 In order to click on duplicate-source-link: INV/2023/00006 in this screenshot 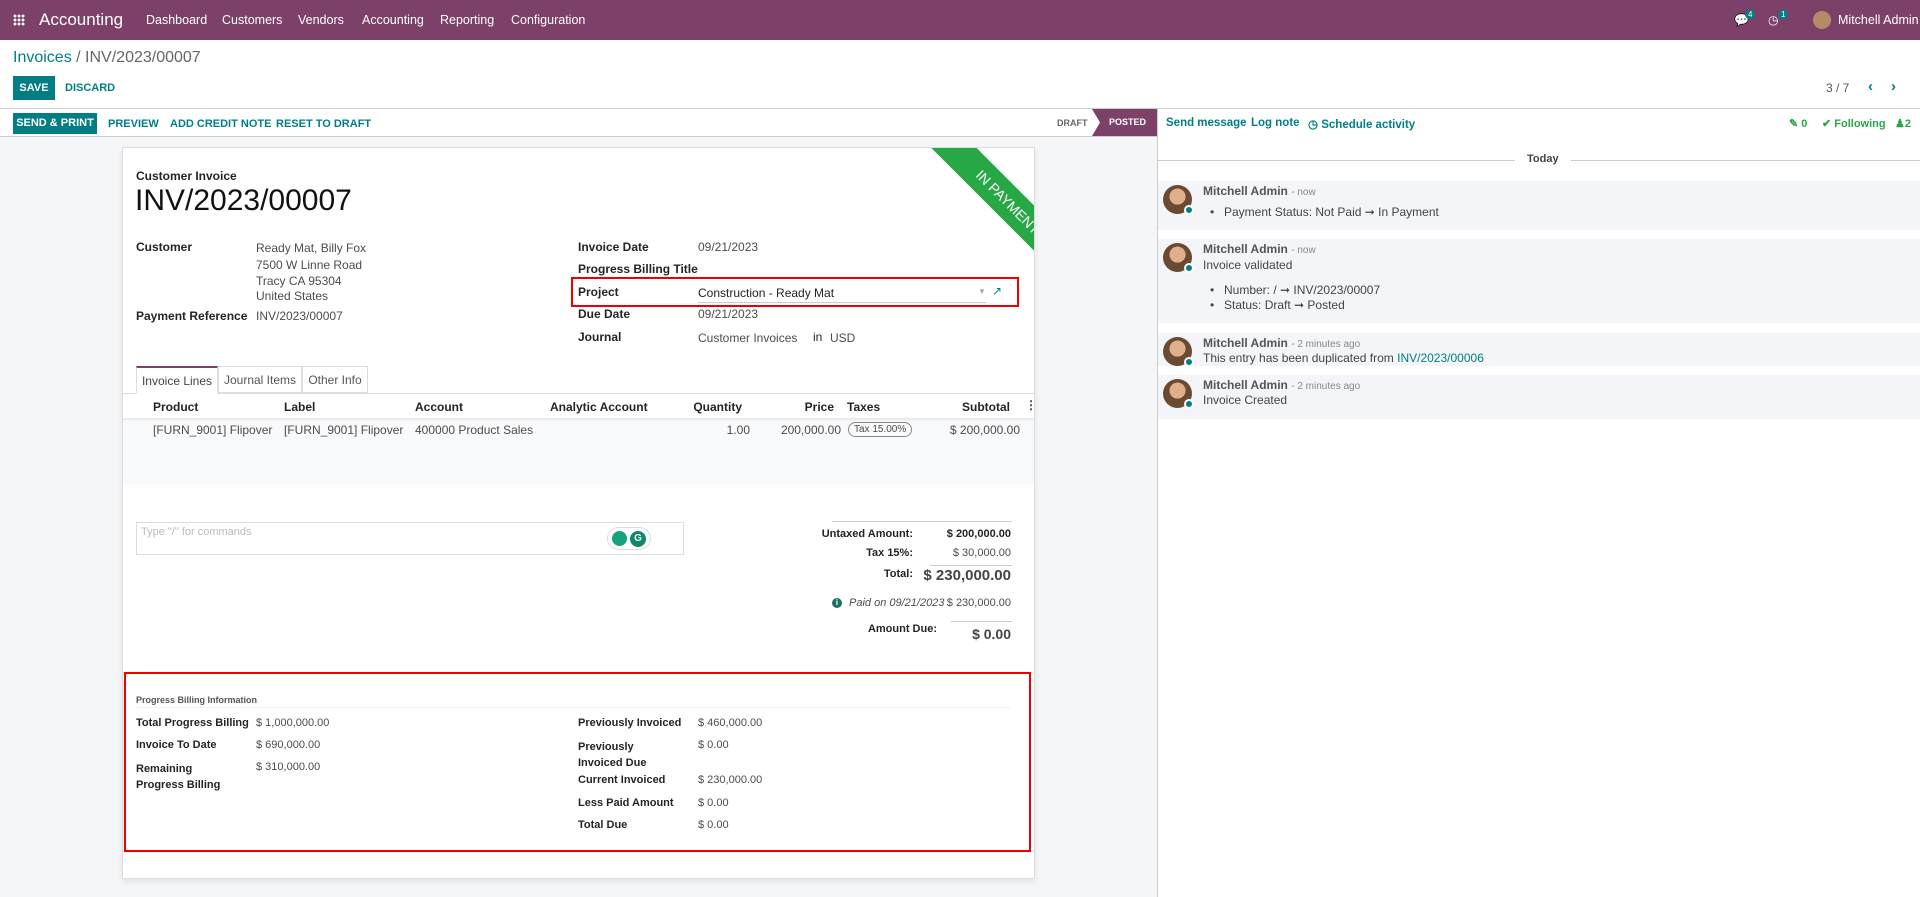, I will do `click(1440, 358)`.